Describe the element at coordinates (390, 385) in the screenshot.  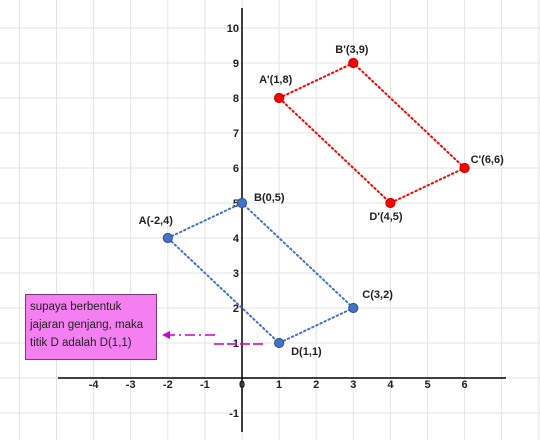
I see `x-tick-label: 4` at that location.